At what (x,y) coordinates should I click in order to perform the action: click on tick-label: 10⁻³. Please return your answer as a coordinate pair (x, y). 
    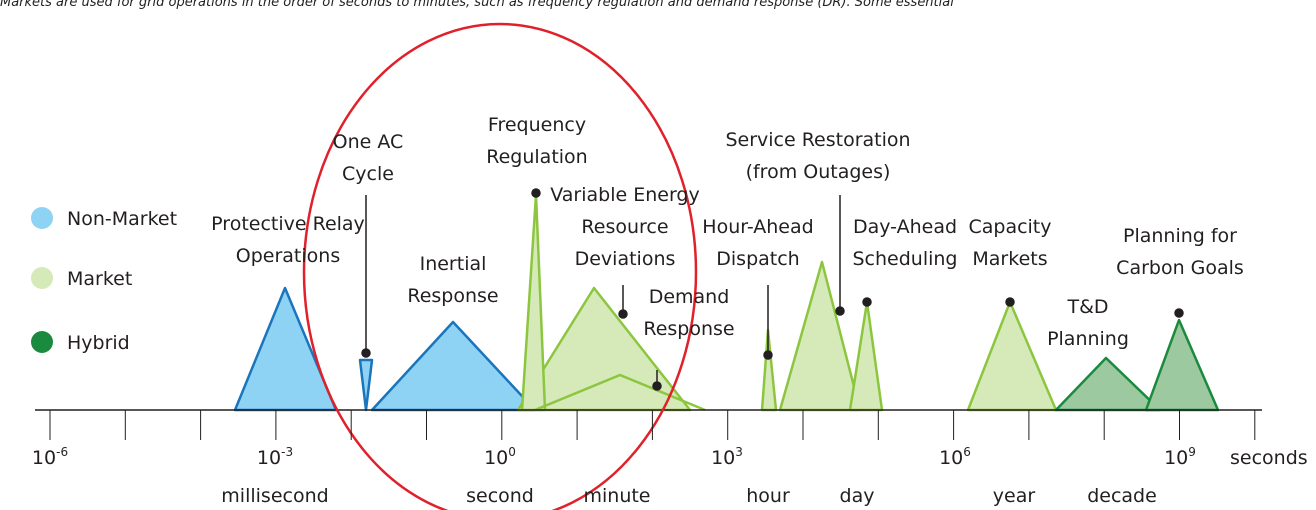
    Looking at the image, I should click on (275, 457).